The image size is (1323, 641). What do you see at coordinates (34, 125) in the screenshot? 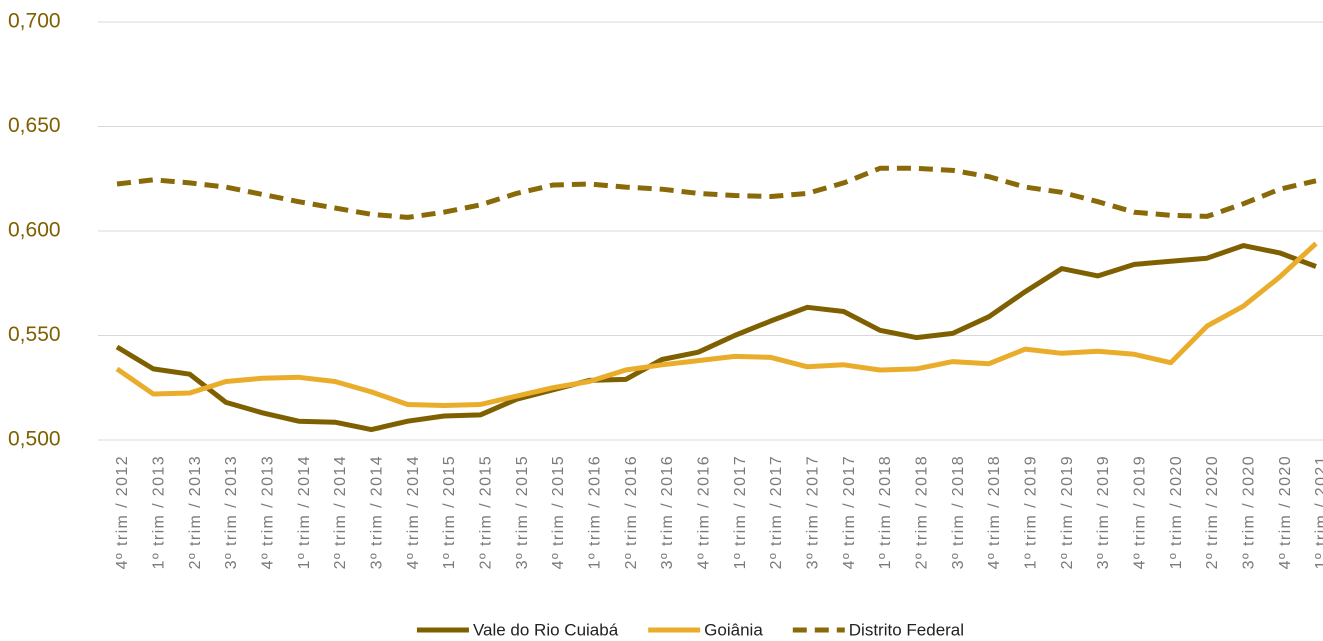
I see `y-tick-label: 0,650` at bounding box center [34, 125].